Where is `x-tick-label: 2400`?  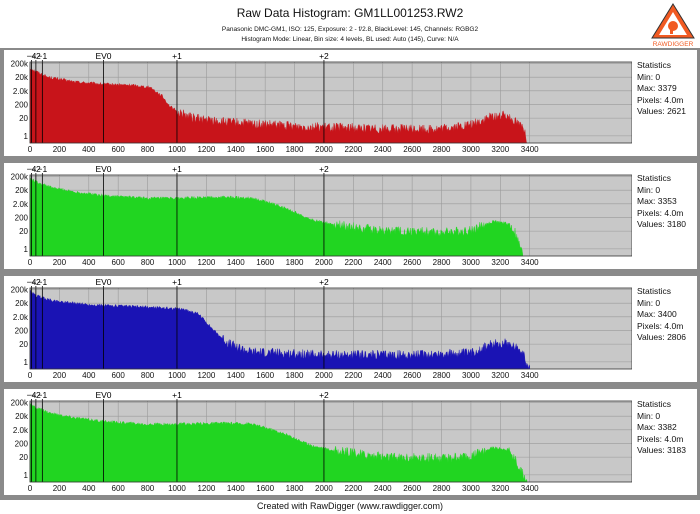 x-tick-label: 2400 is located at coordinates (383, 375).